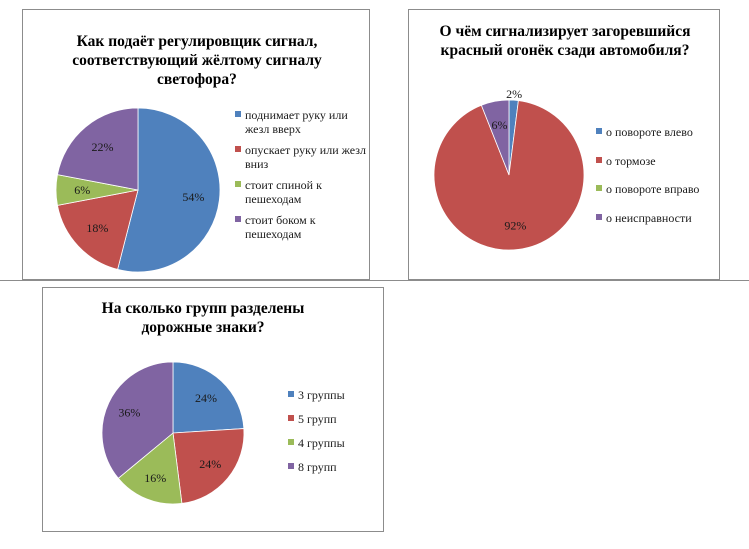 The image size is (749, 549). I want to click on legend-label: 4 группы, so click(321, 443).